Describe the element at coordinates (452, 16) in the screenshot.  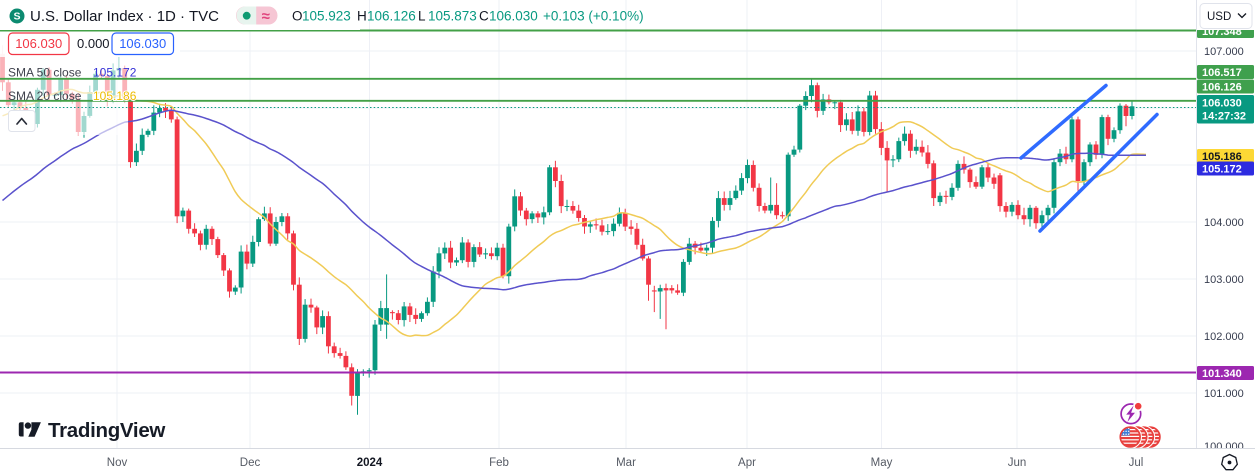
I see `svg-text: 105.873` at that location.